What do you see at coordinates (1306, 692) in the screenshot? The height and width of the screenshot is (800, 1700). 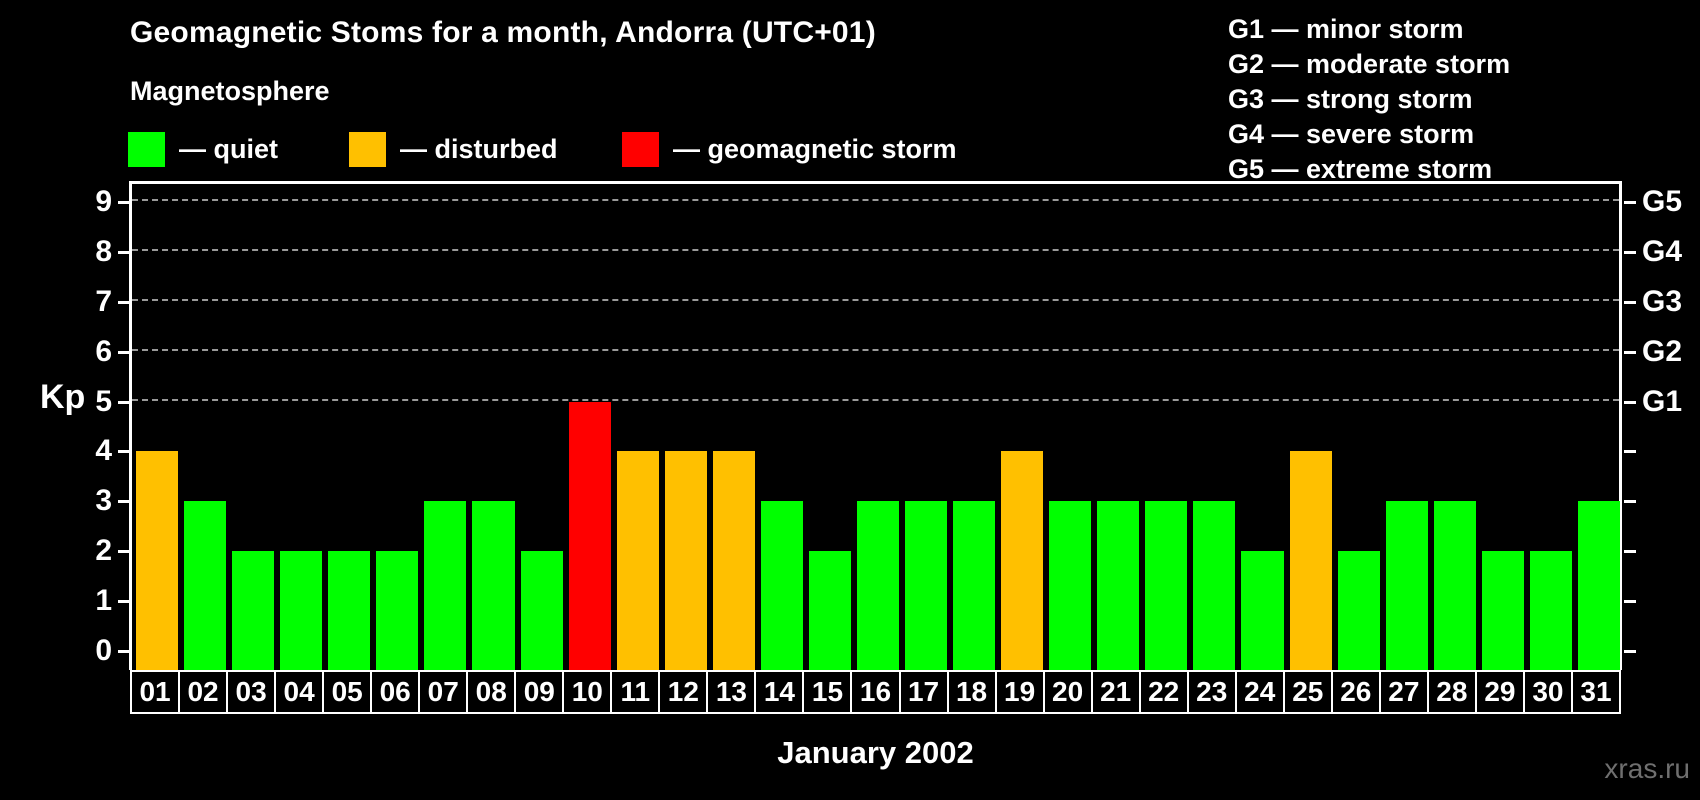 I see `day-cell-25: 25` at bounding box center [1306, 692].